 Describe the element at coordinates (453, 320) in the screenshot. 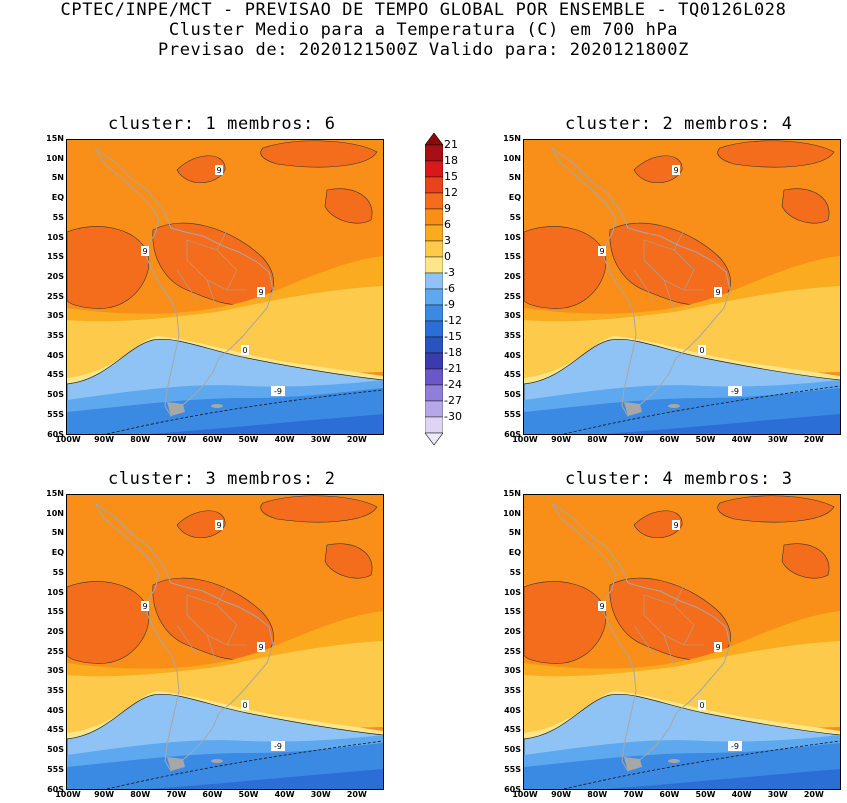

I see `colorbar-tick-label: -12` at that location.